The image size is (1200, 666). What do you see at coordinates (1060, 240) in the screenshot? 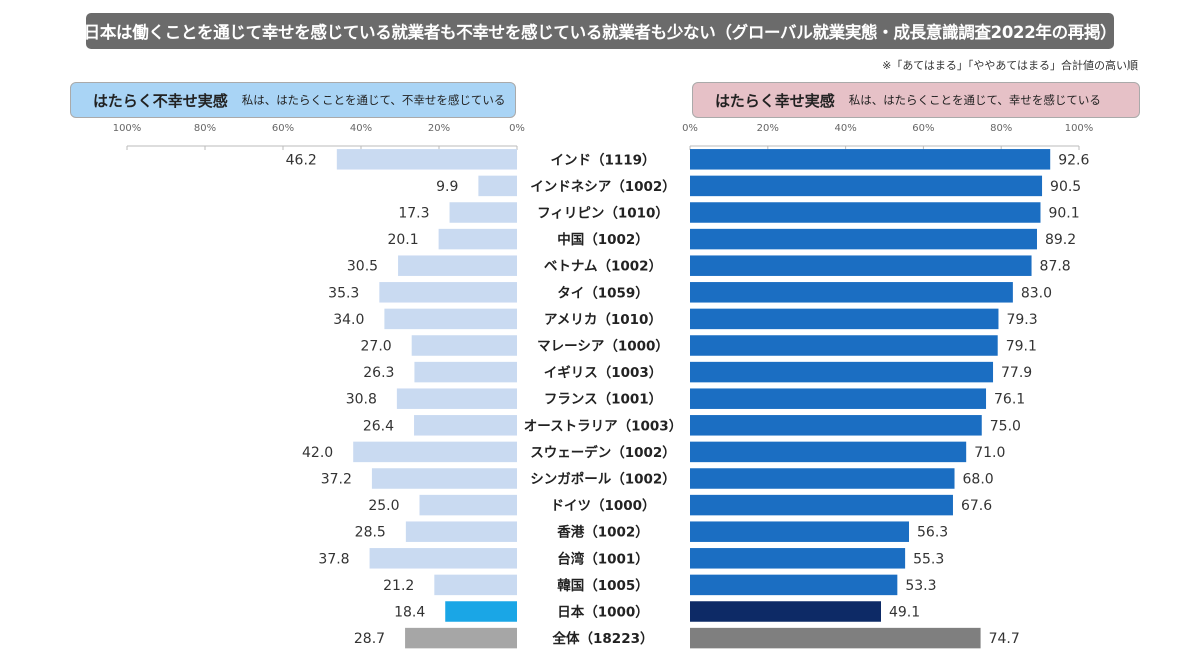
I see `right-bar-value: 89.2` at bounding box center [1060, 240].